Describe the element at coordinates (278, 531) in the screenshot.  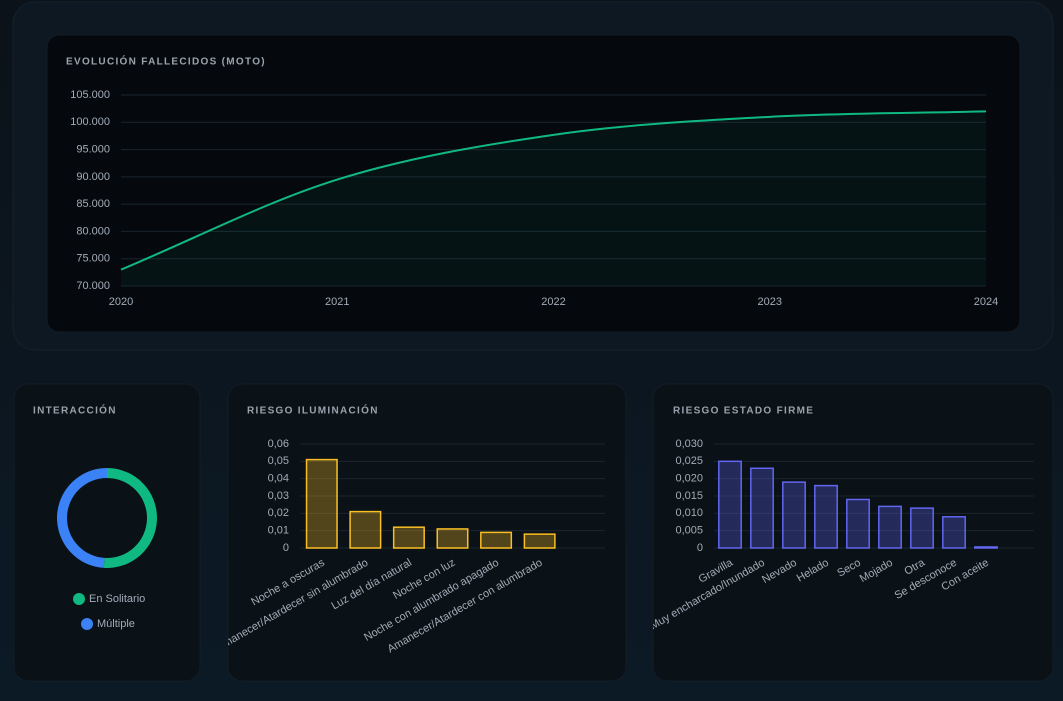
I see `y-tick-label: 0,01` at that location.